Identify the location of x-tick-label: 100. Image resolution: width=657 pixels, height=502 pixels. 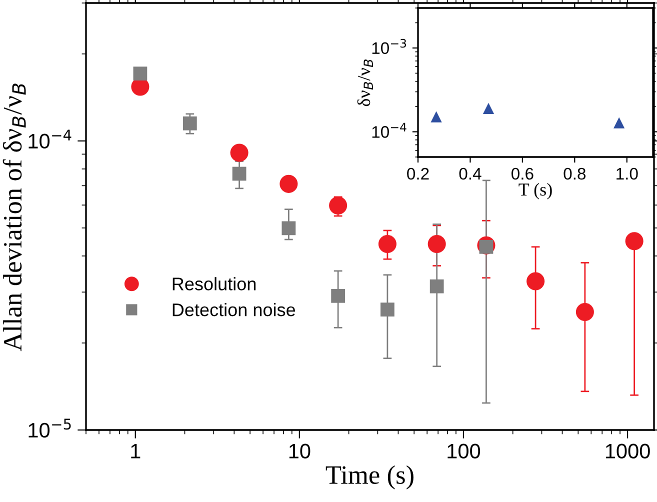
(464, 451).